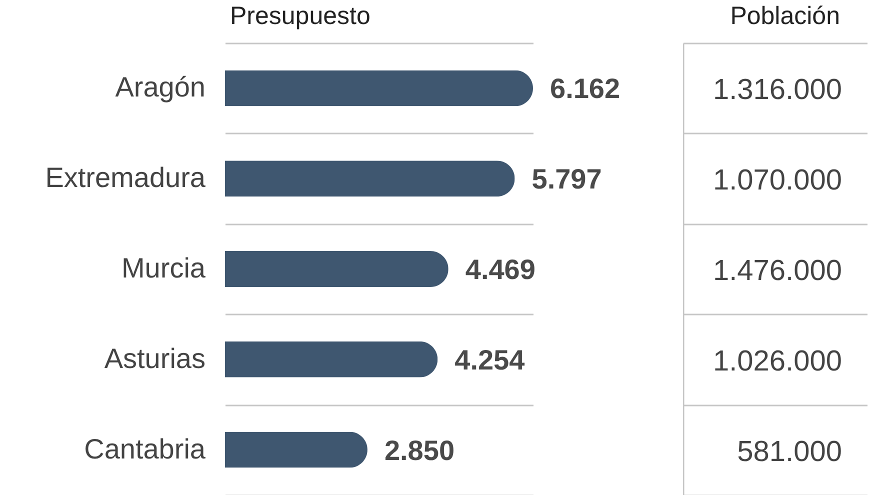 This screenshot has width=880, height=495. What do you see at coordinates (419, 450) in the screenshot?
I see `data-label: 2.850` at bounding box center [419, 450].